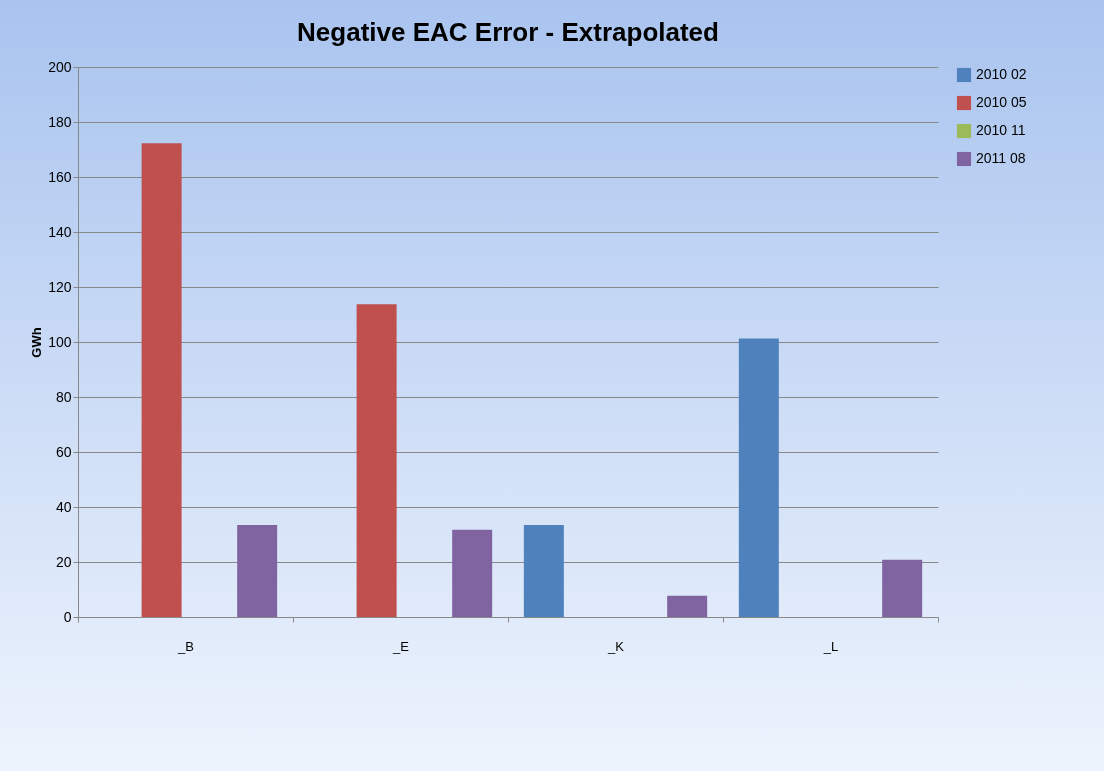 The height and width of the screenshot is (771, 1104). I want to click on x-tick-label: _B, so click(185, 646).